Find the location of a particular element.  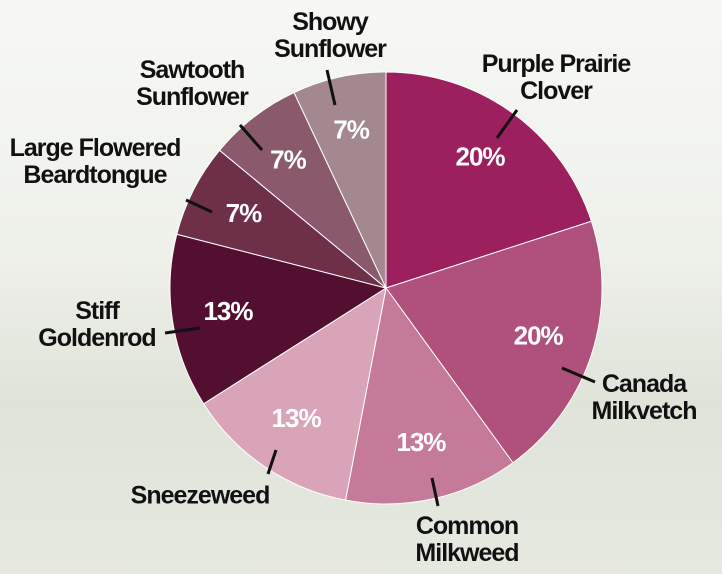

slice-label: Sawtooth Sunflower is located at coordinates (192, 83).